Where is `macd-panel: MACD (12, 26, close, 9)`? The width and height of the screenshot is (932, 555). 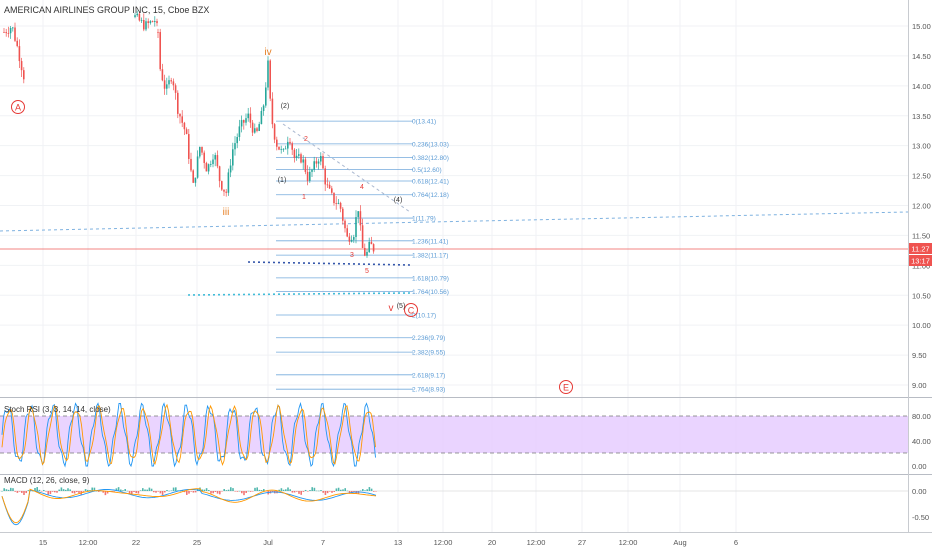
macd-panel: MACD (12, 26, close, 9) is located at coordinates (454, 501).